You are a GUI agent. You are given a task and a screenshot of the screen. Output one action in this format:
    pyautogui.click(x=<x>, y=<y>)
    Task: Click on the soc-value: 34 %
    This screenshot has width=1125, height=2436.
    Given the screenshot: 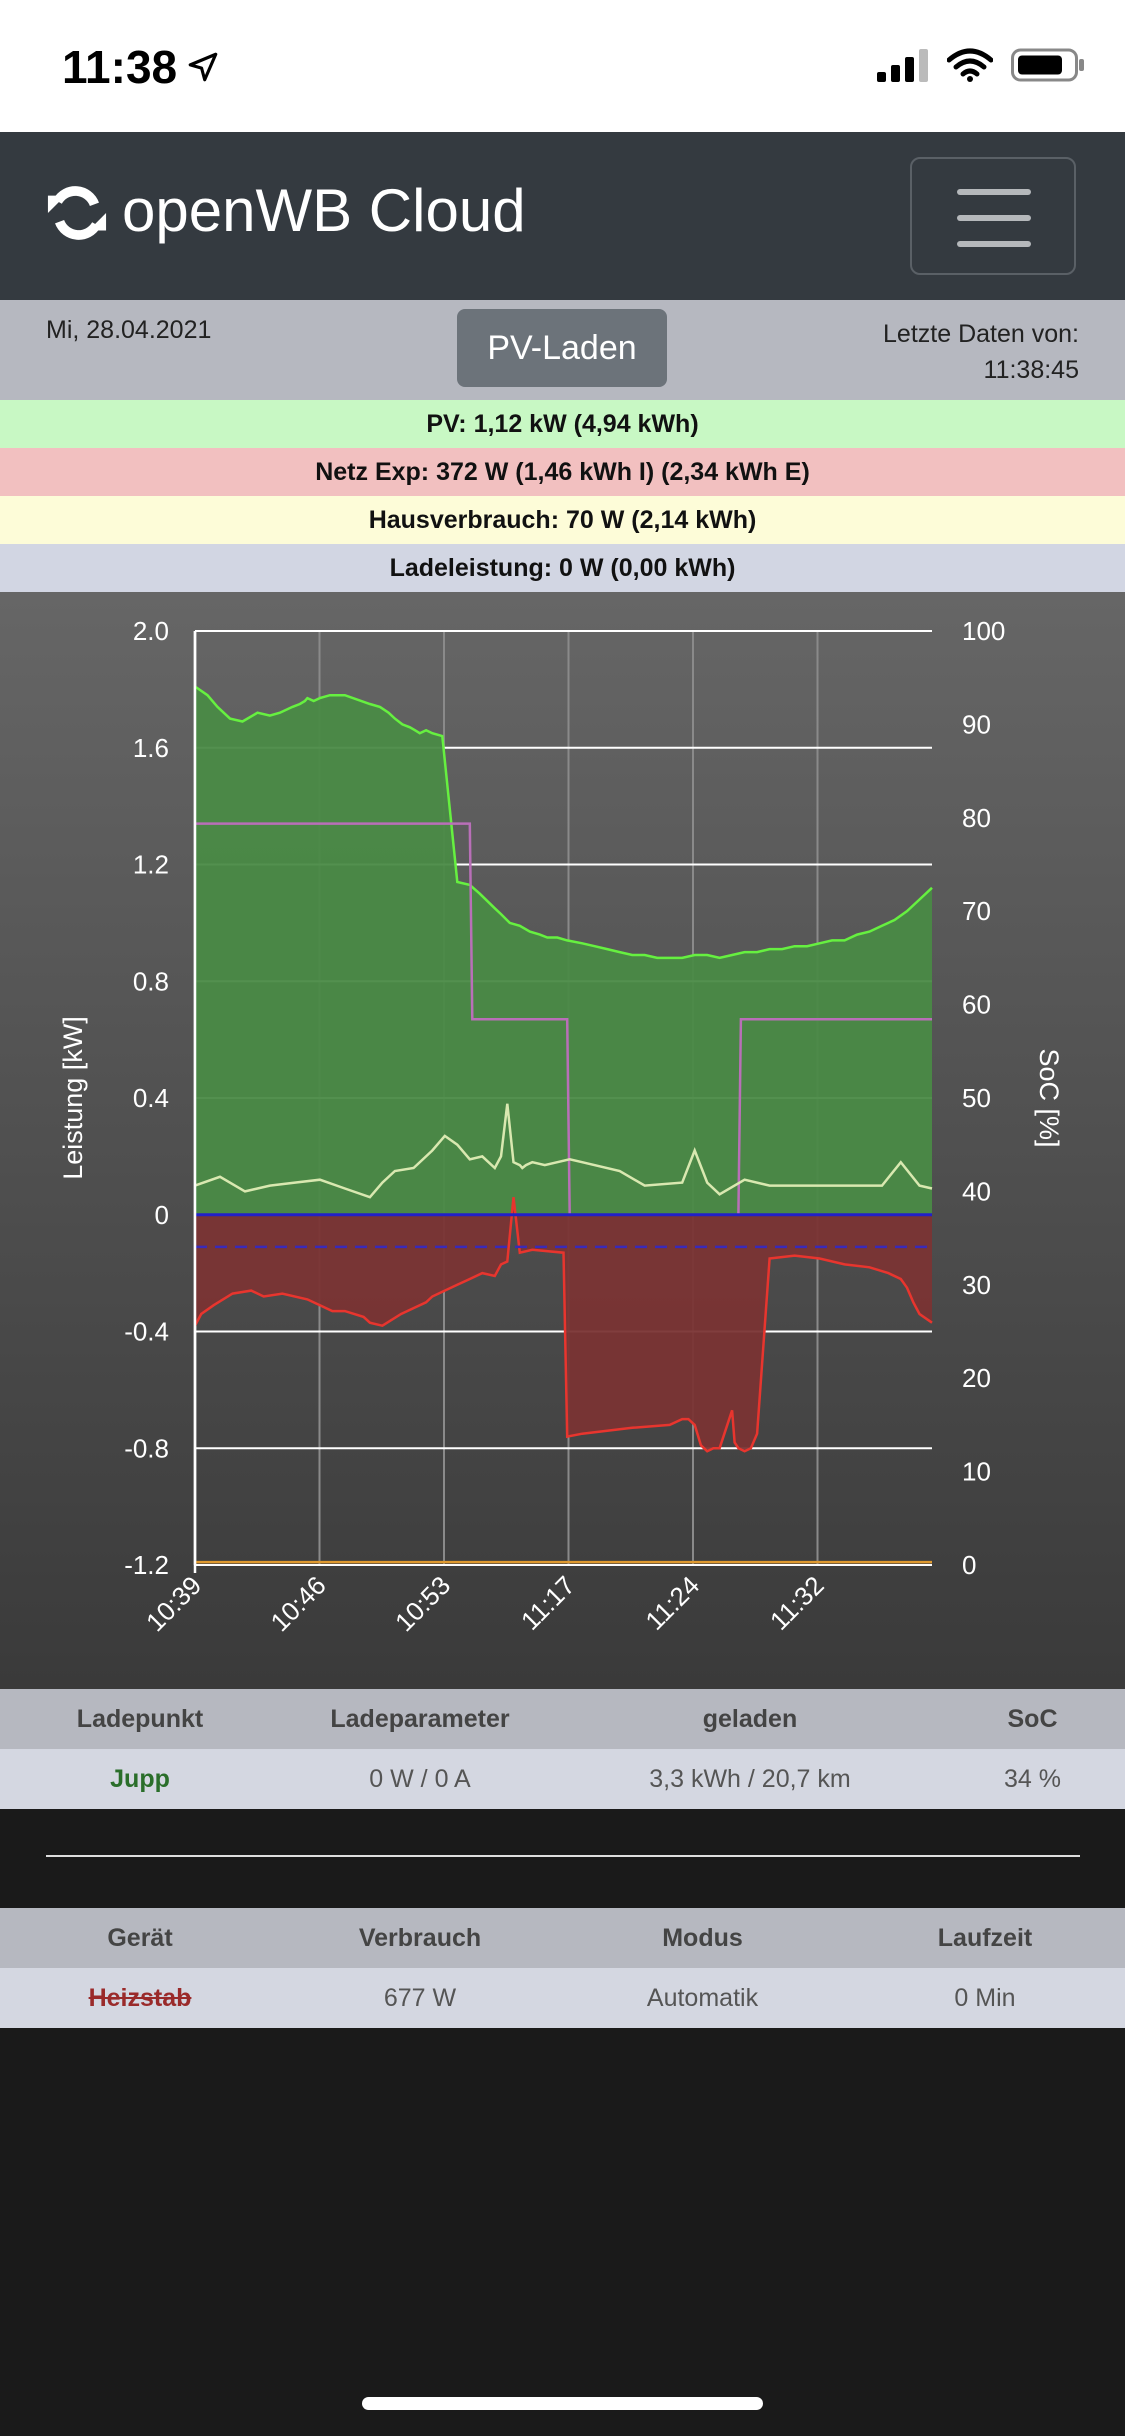 What is the action you would take?
    pyautogui.click(x=1032, y=1779)
    